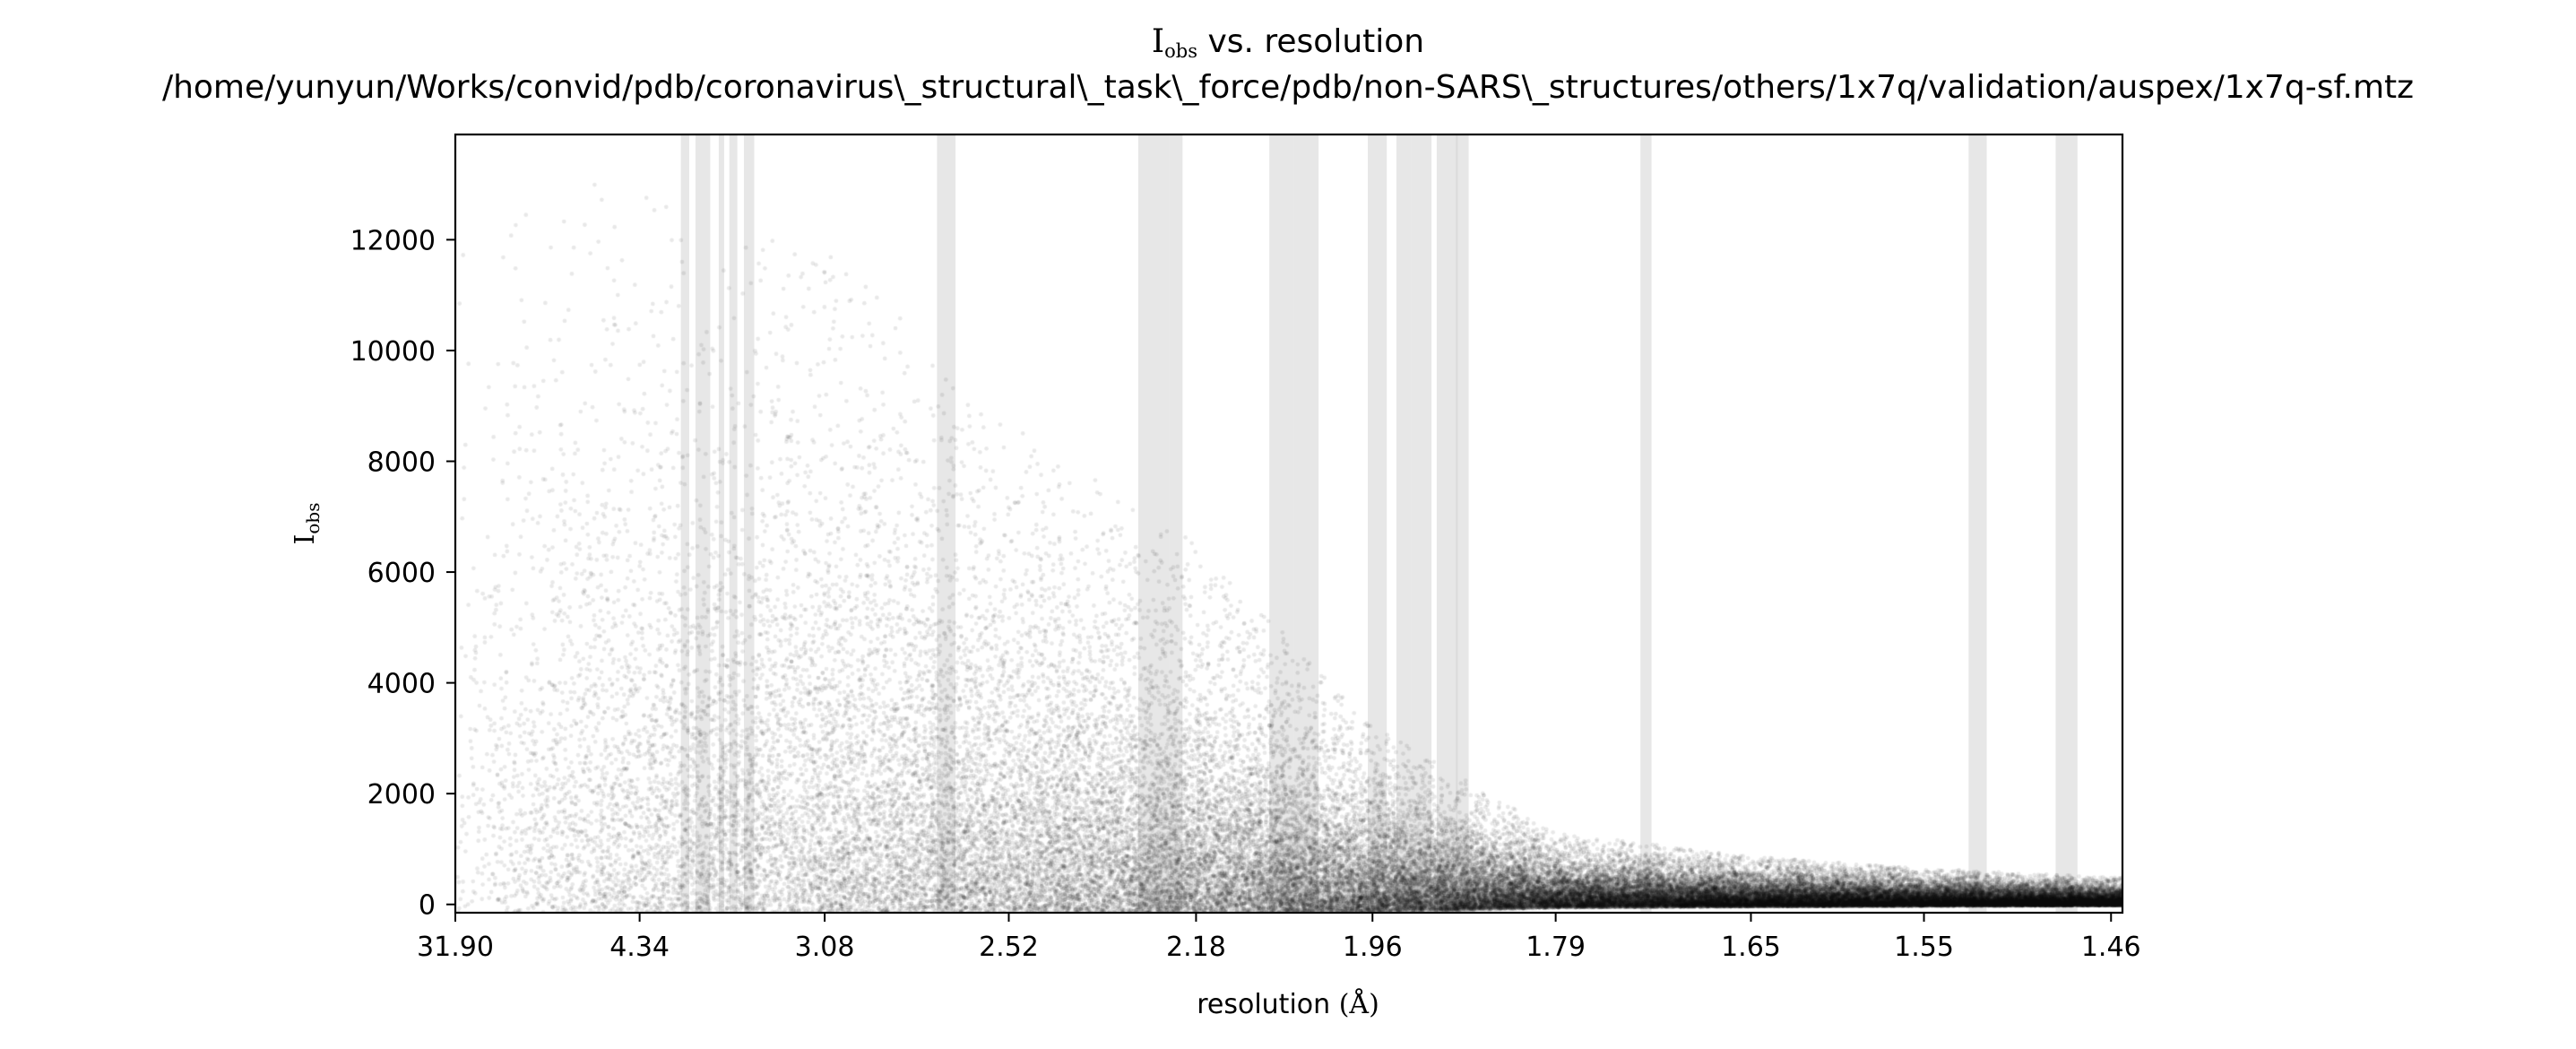  What do you see at coordinates (1158, 42) in the screenshot?
I see `title-symbol: I` at bounding box center [1158, 42].